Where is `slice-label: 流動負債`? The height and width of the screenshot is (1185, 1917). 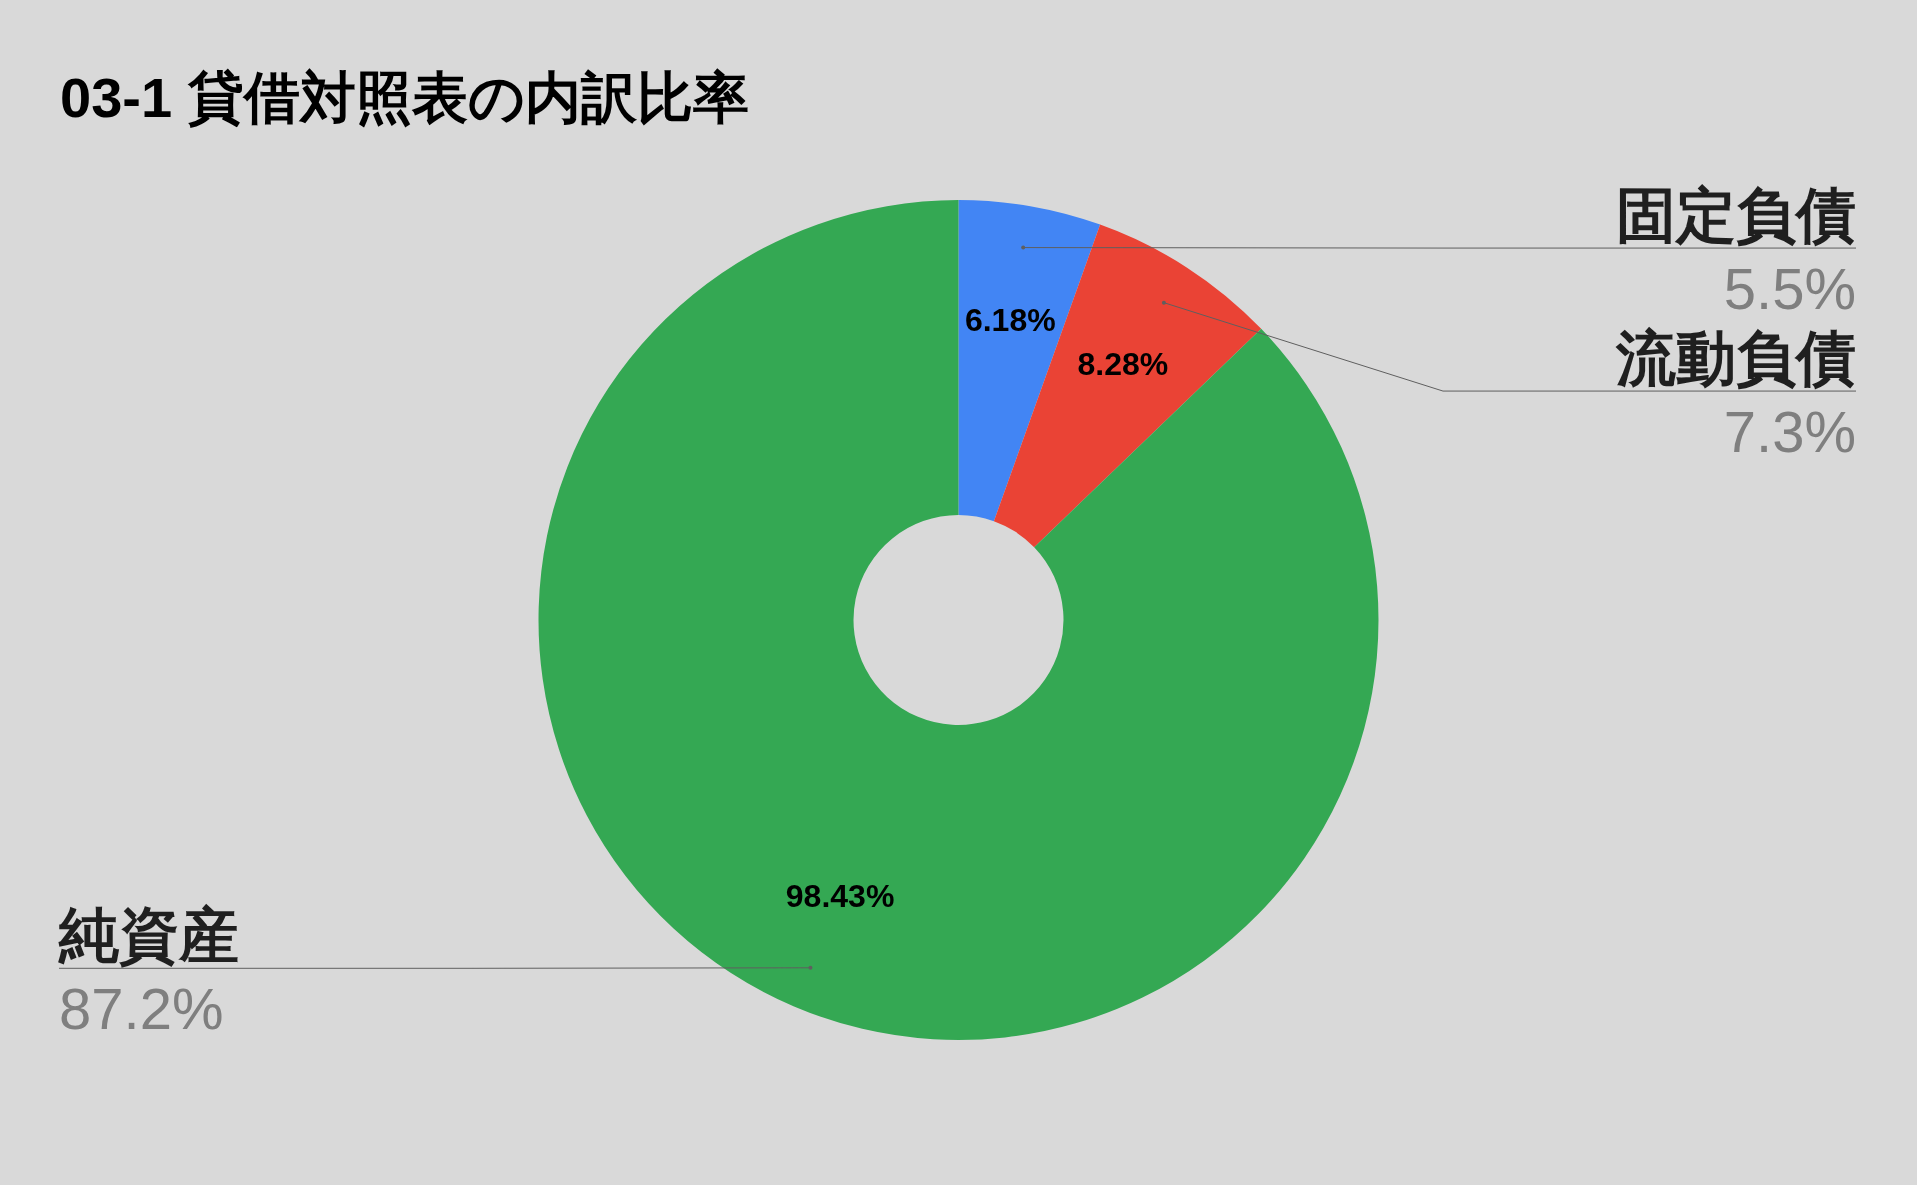 slice-label: 流動負債 is located at coordinates (1735, 358).